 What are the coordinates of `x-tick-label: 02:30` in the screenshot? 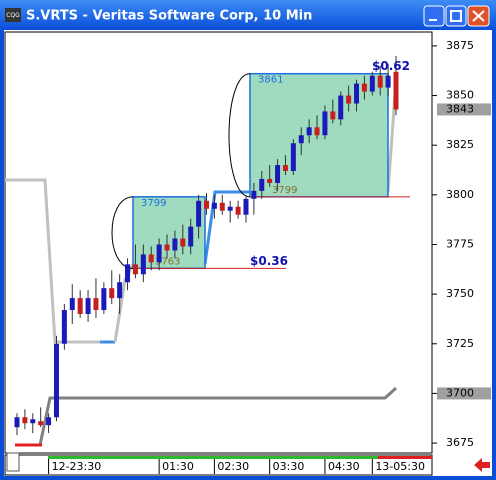 It's located at (233, 466).